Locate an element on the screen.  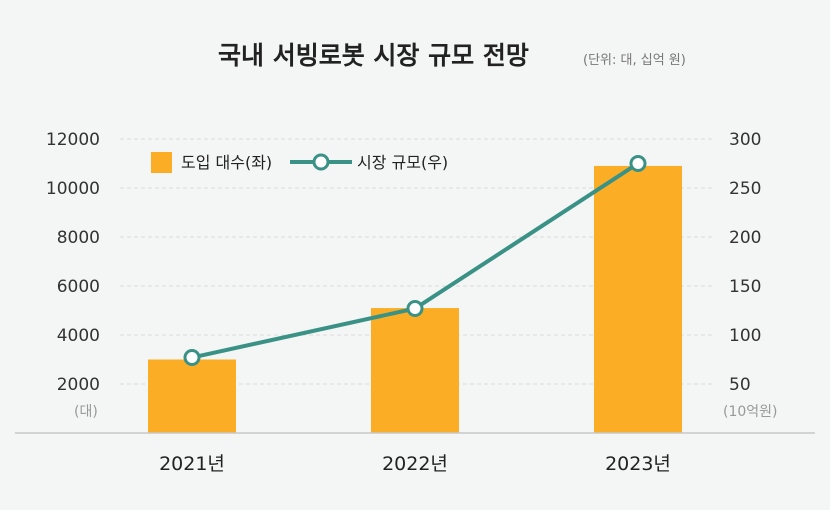
left-tick-label: 8000 is located at coordinates (78, 238).